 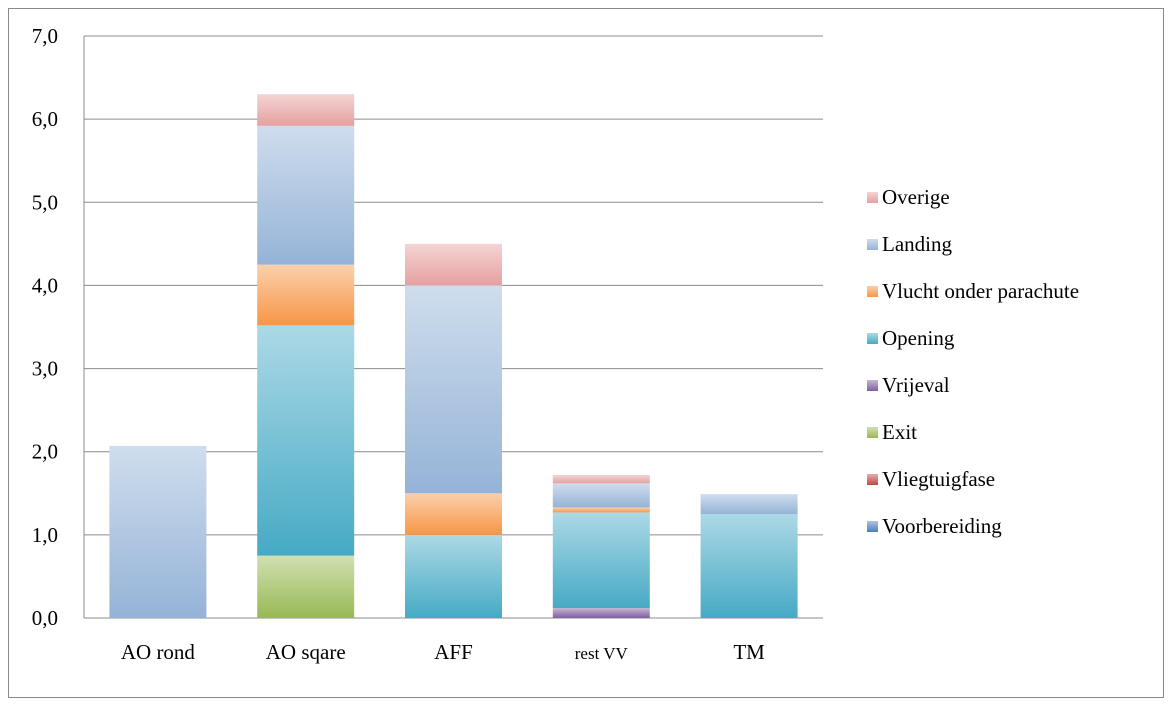 What do you see at coordinates (306, 586) in the screenshot?
I see `bar-segment-exit` at bounding box center [306, 586].